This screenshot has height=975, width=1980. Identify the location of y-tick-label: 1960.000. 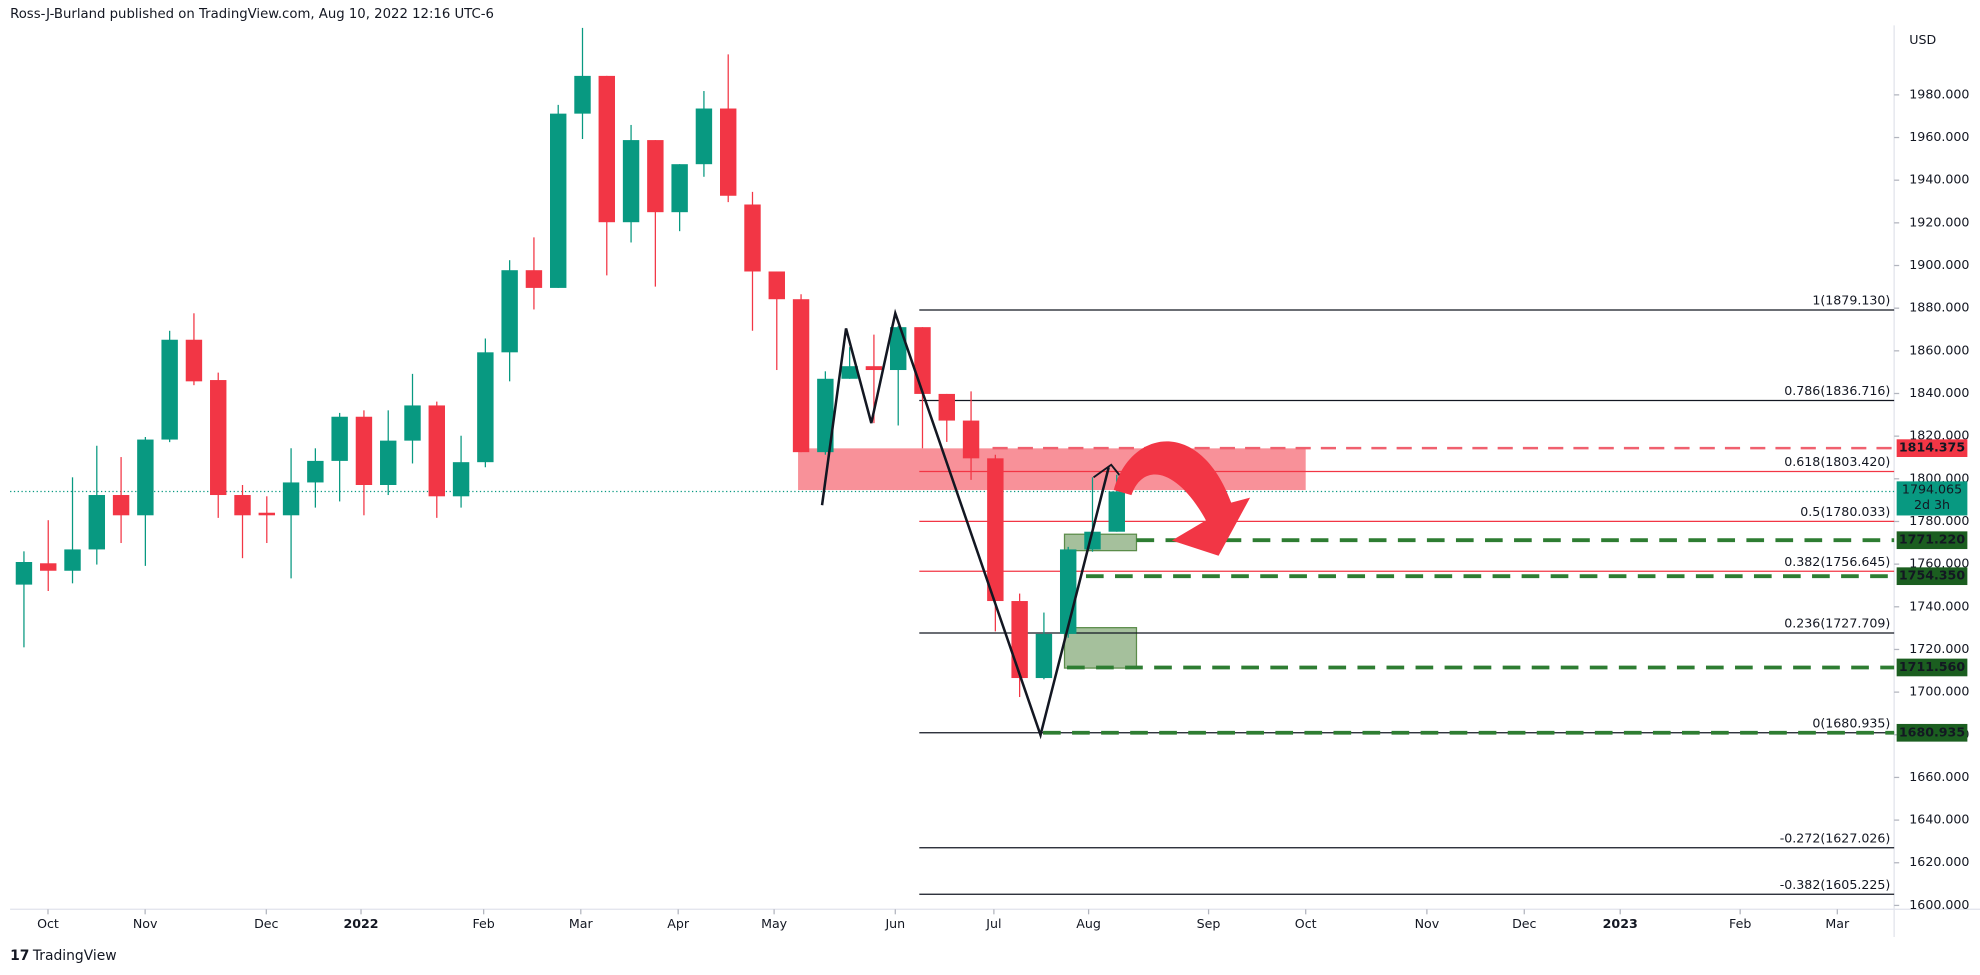
(1939, 136).